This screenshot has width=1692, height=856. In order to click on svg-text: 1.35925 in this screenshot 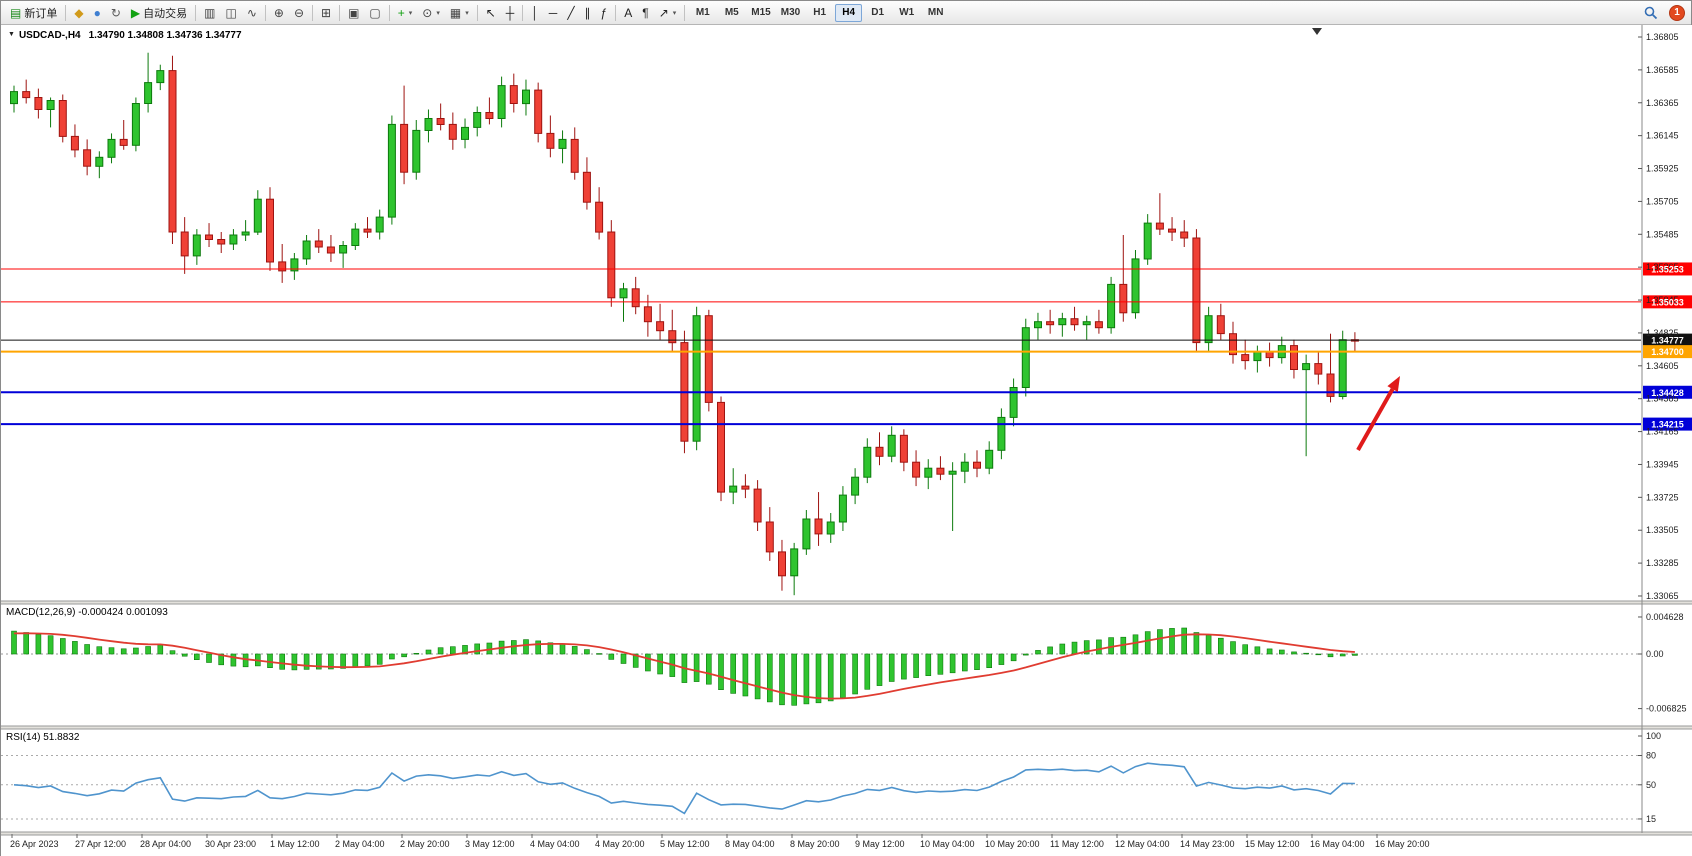, I will do `click(1662, 169)`.